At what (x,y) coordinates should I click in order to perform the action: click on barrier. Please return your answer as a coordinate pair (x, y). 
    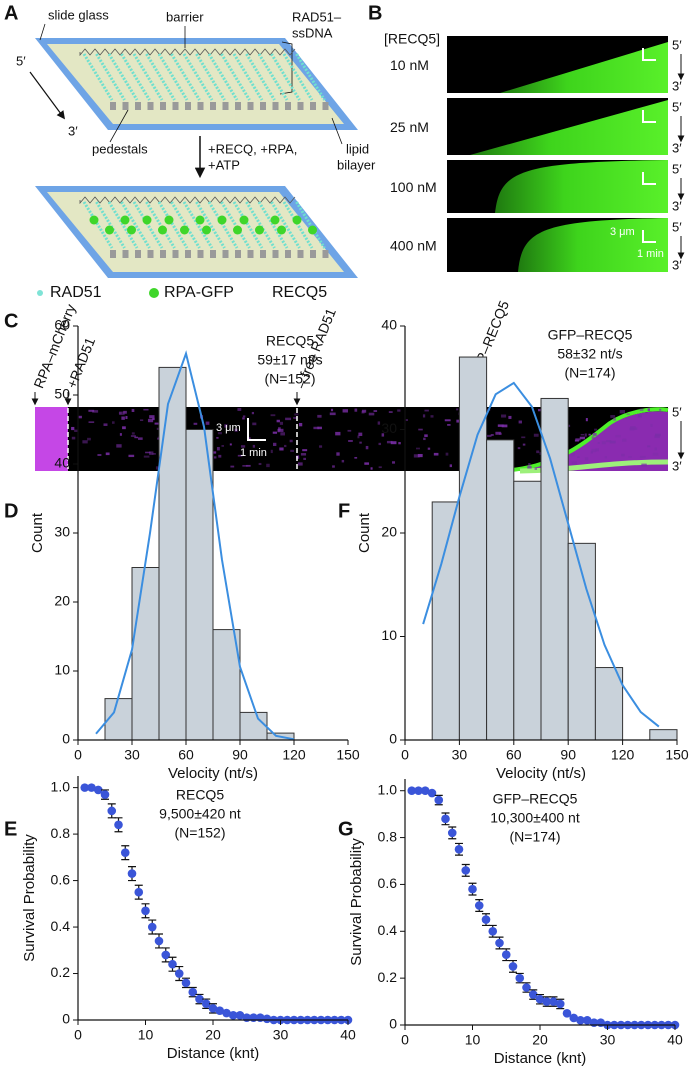
    Looking at the image, I should click on (187, 200).